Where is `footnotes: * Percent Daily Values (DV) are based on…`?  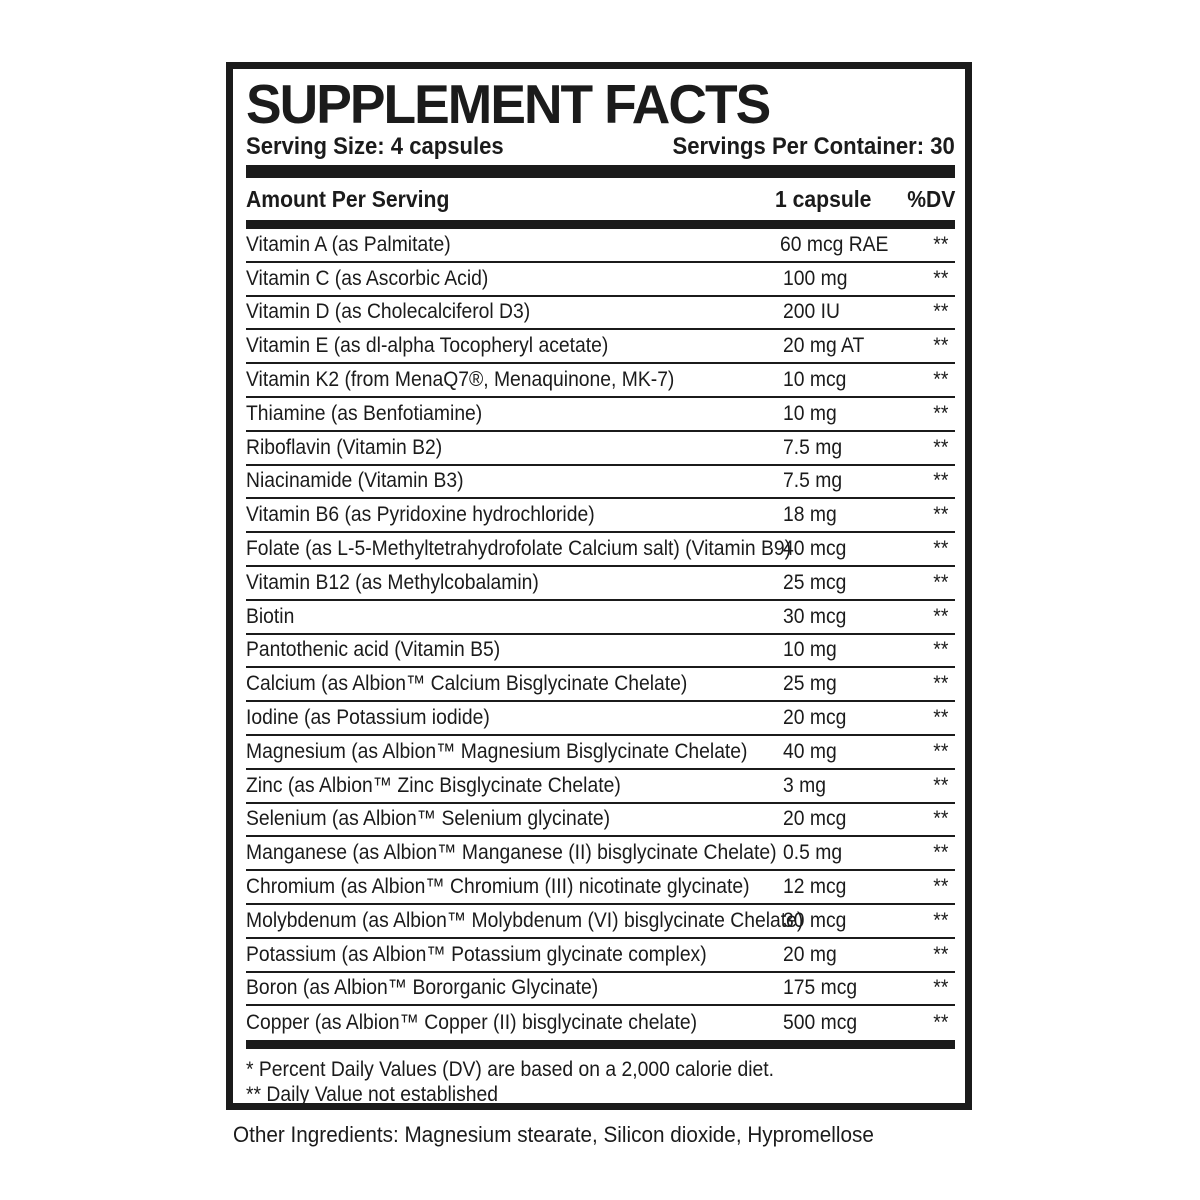 footnotes: * Percent Daily Values (DV) are based on… is located at coordinates (600, 1082).